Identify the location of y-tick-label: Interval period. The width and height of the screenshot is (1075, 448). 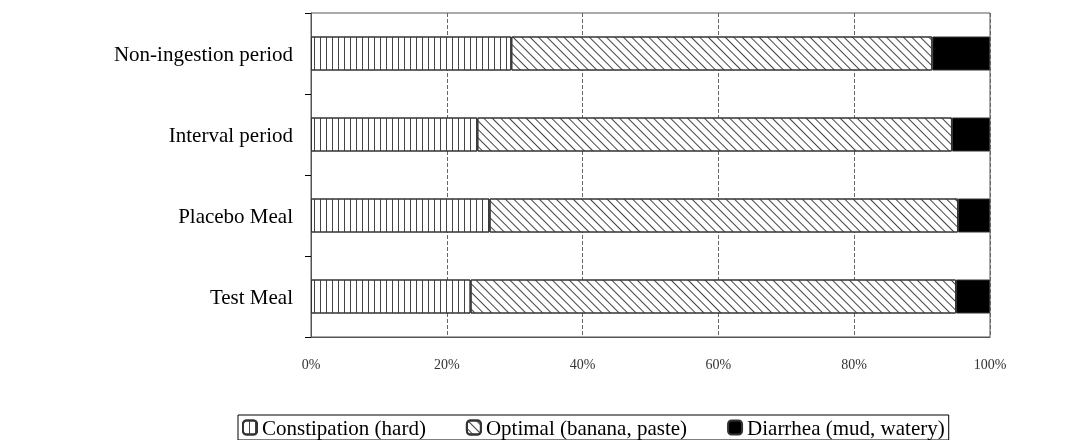
(231, 134).